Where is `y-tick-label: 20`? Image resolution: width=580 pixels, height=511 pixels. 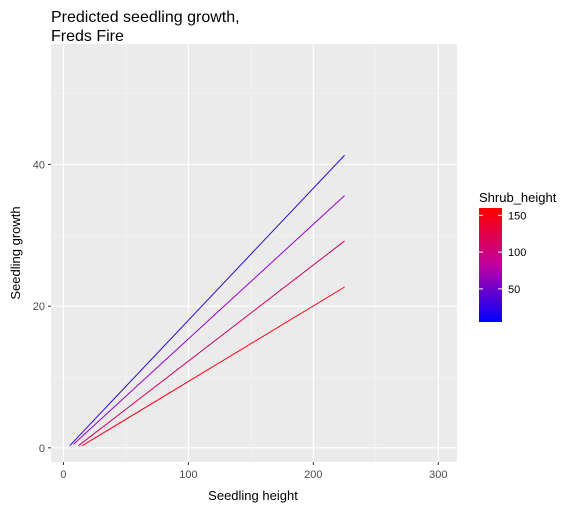 y-tick-label: 20 is located at coordinates (39, 307).